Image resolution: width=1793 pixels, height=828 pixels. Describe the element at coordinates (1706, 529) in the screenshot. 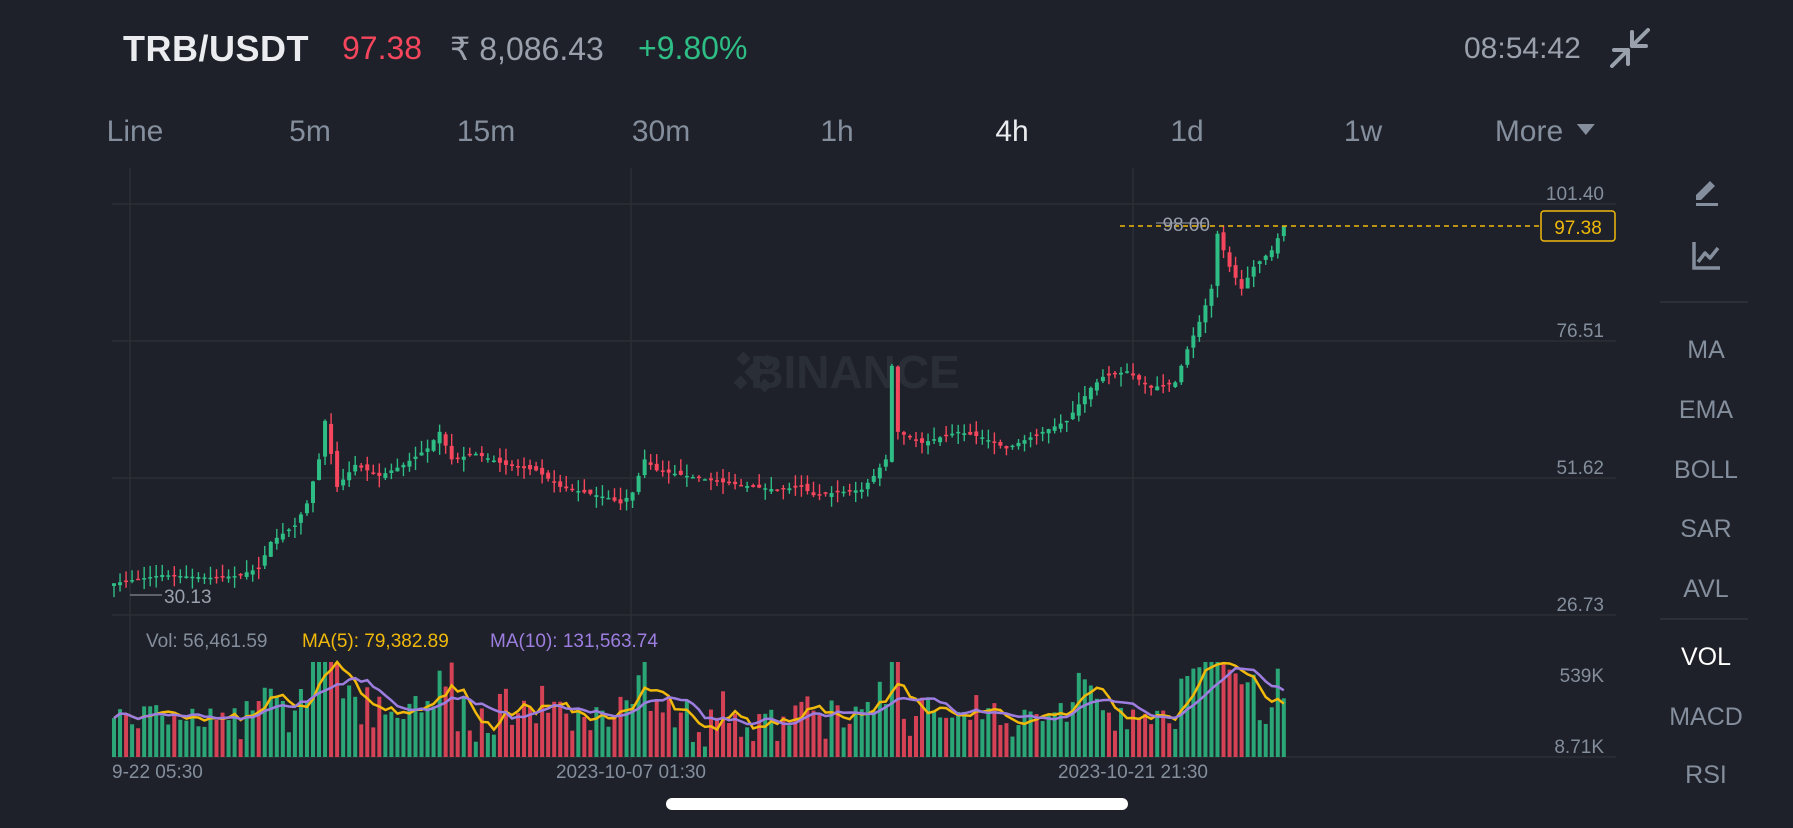

I see `indicator-sar: SAR` at that location.